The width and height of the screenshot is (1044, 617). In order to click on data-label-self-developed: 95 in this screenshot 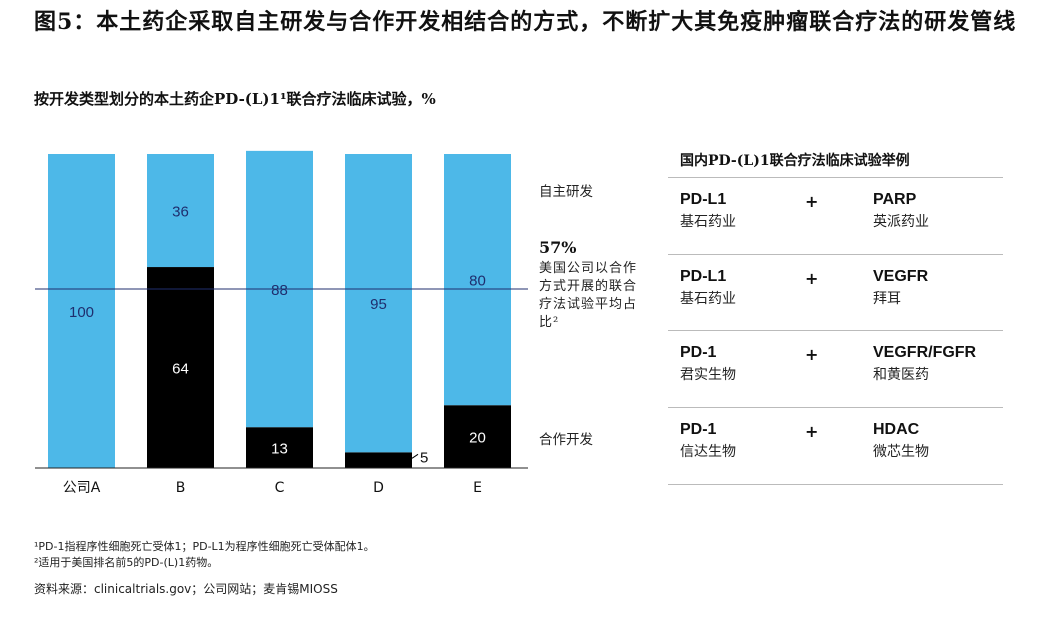, I will do `click(378, 304)`.